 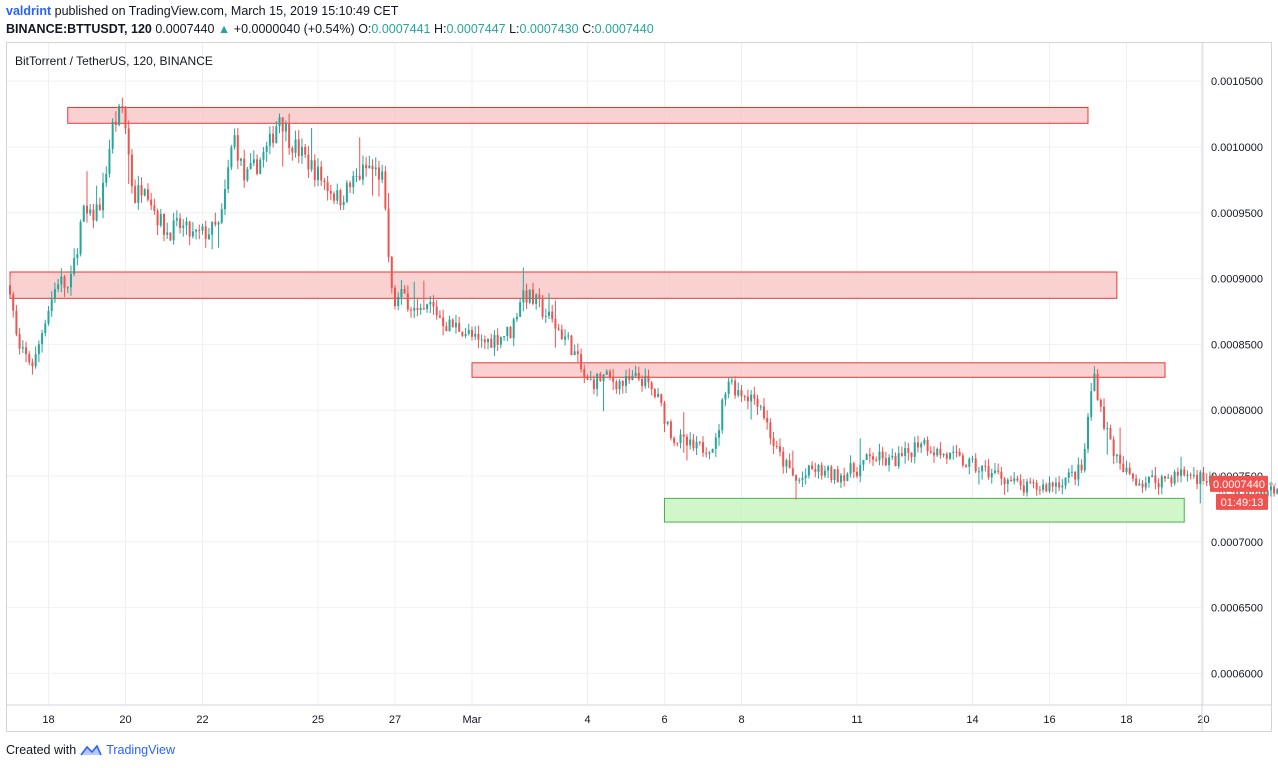 I want to click on y-tick-label: 0.0008000, so click(x=1237, y=411).